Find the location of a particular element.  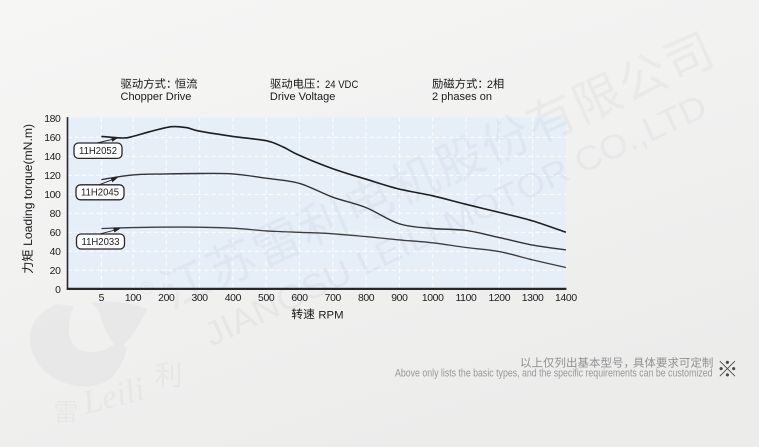

svg-text: 5 is located at coordinates (102, 298).